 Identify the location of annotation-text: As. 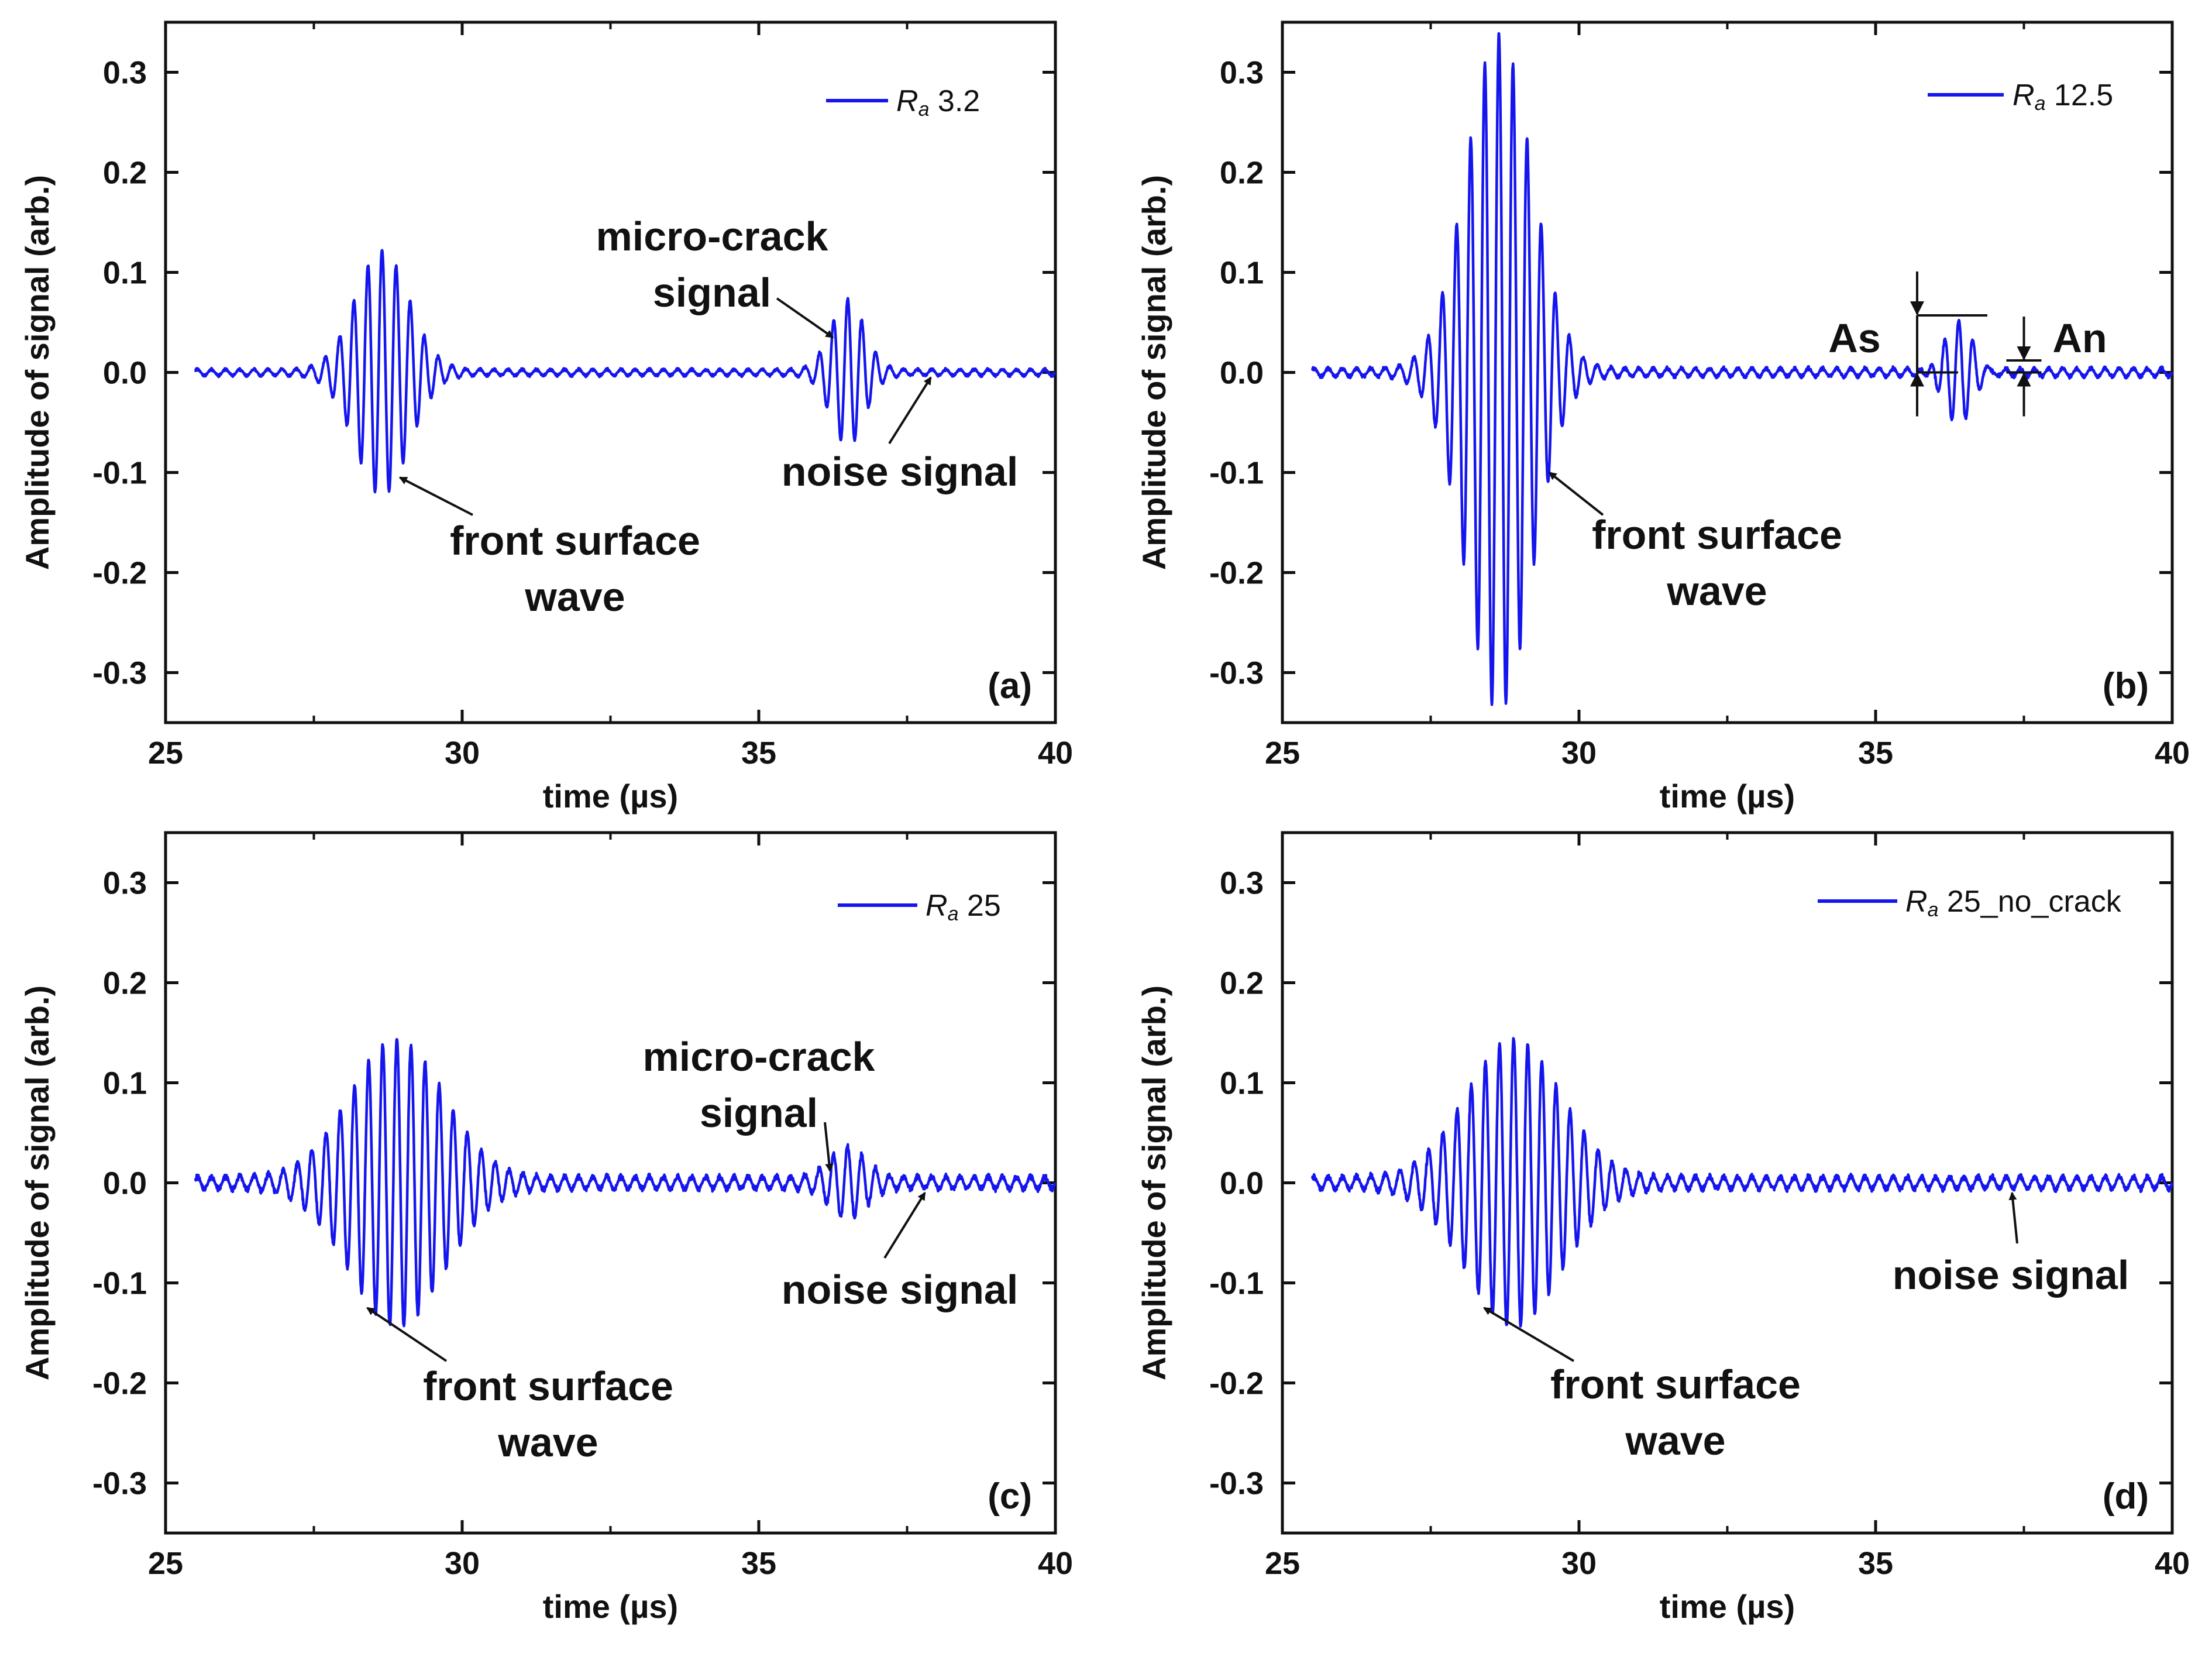
(1854, 338).